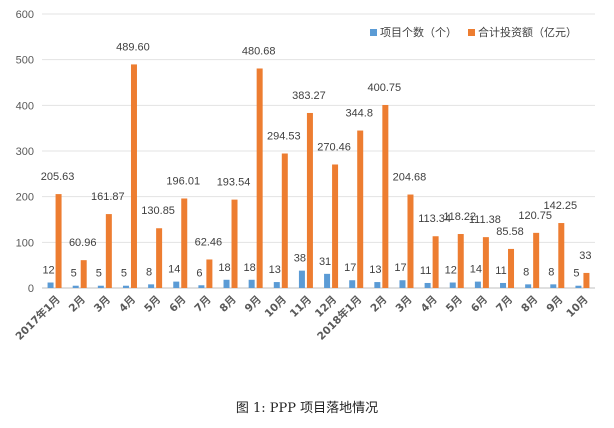 This screenshot has height=428, width=614. Describe the element at coordinates (418, 32) in the screenshot. I see `legend-label: 项目个数（个）` at that location.